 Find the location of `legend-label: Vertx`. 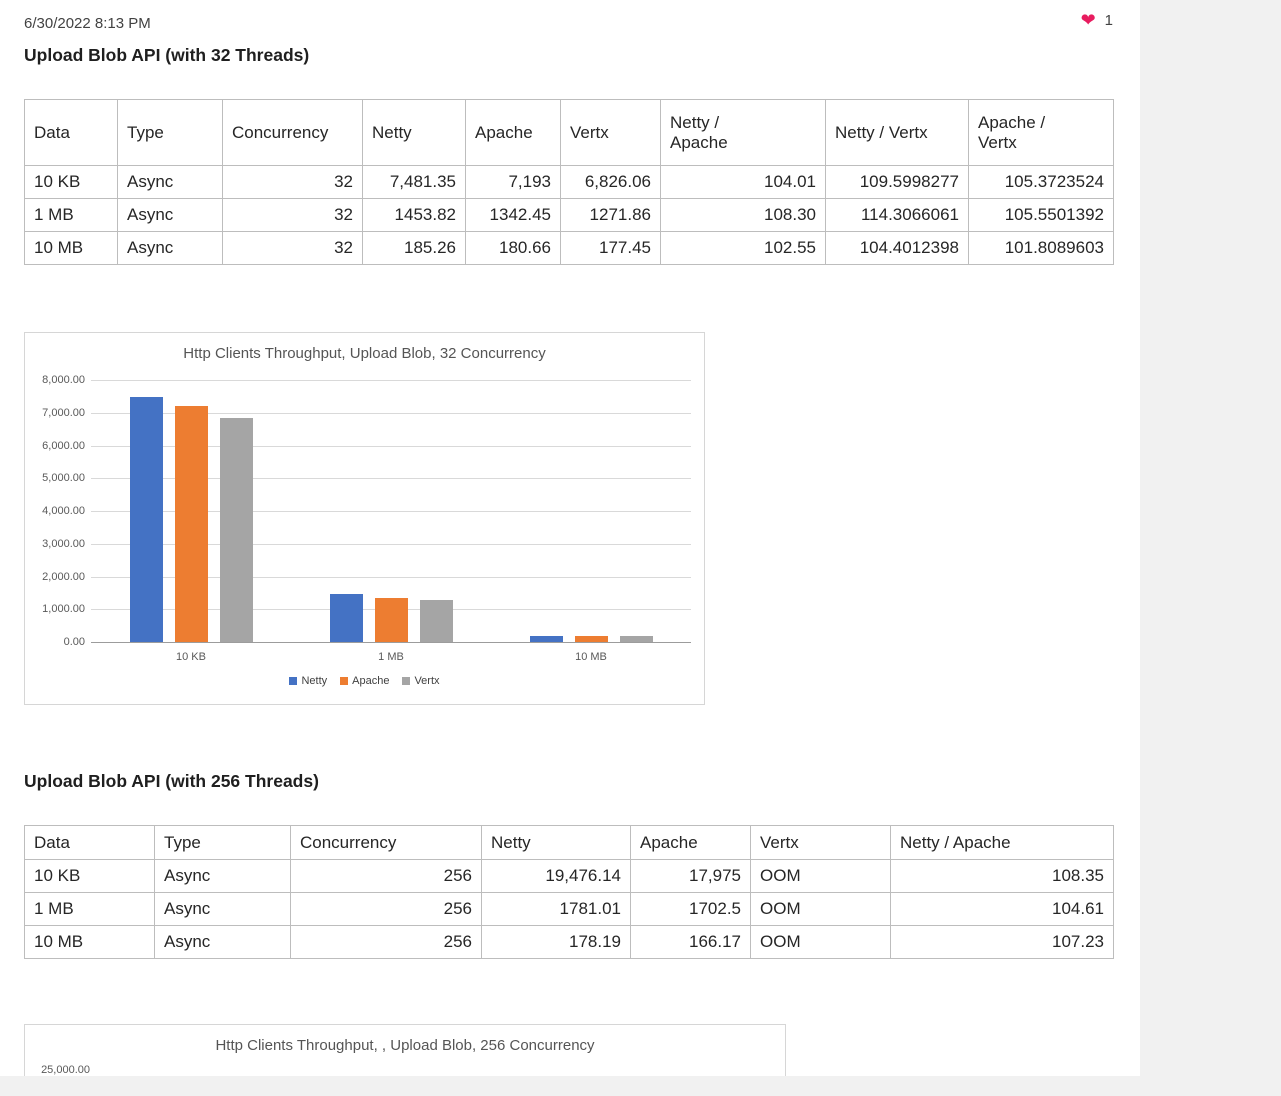

legend-label: Vertx is located at coordinates (427, 681).